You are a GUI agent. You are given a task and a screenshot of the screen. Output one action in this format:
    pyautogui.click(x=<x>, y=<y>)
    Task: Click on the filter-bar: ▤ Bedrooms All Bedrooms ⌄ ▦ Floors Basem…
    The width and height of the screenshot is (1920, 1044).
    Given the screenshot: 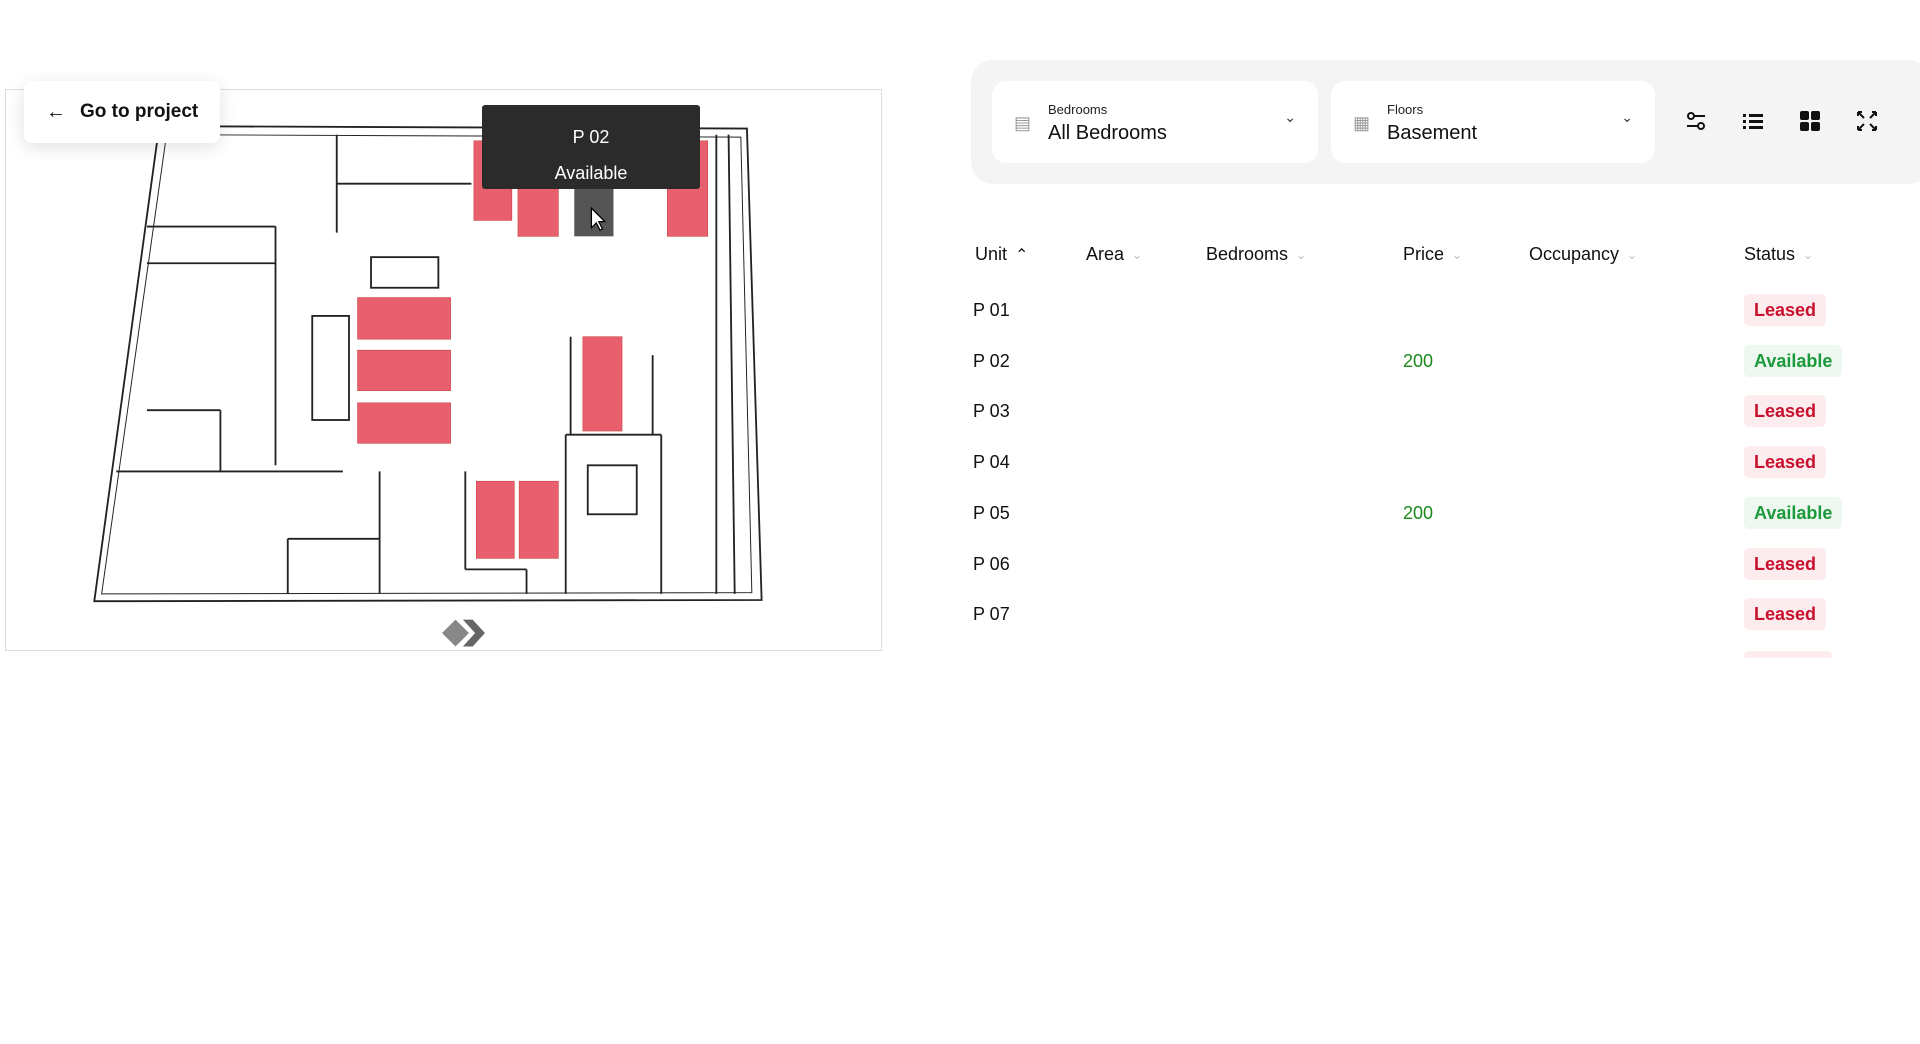 What is the action you would take?
    pyautogui.click(x=1445, y=122)
    